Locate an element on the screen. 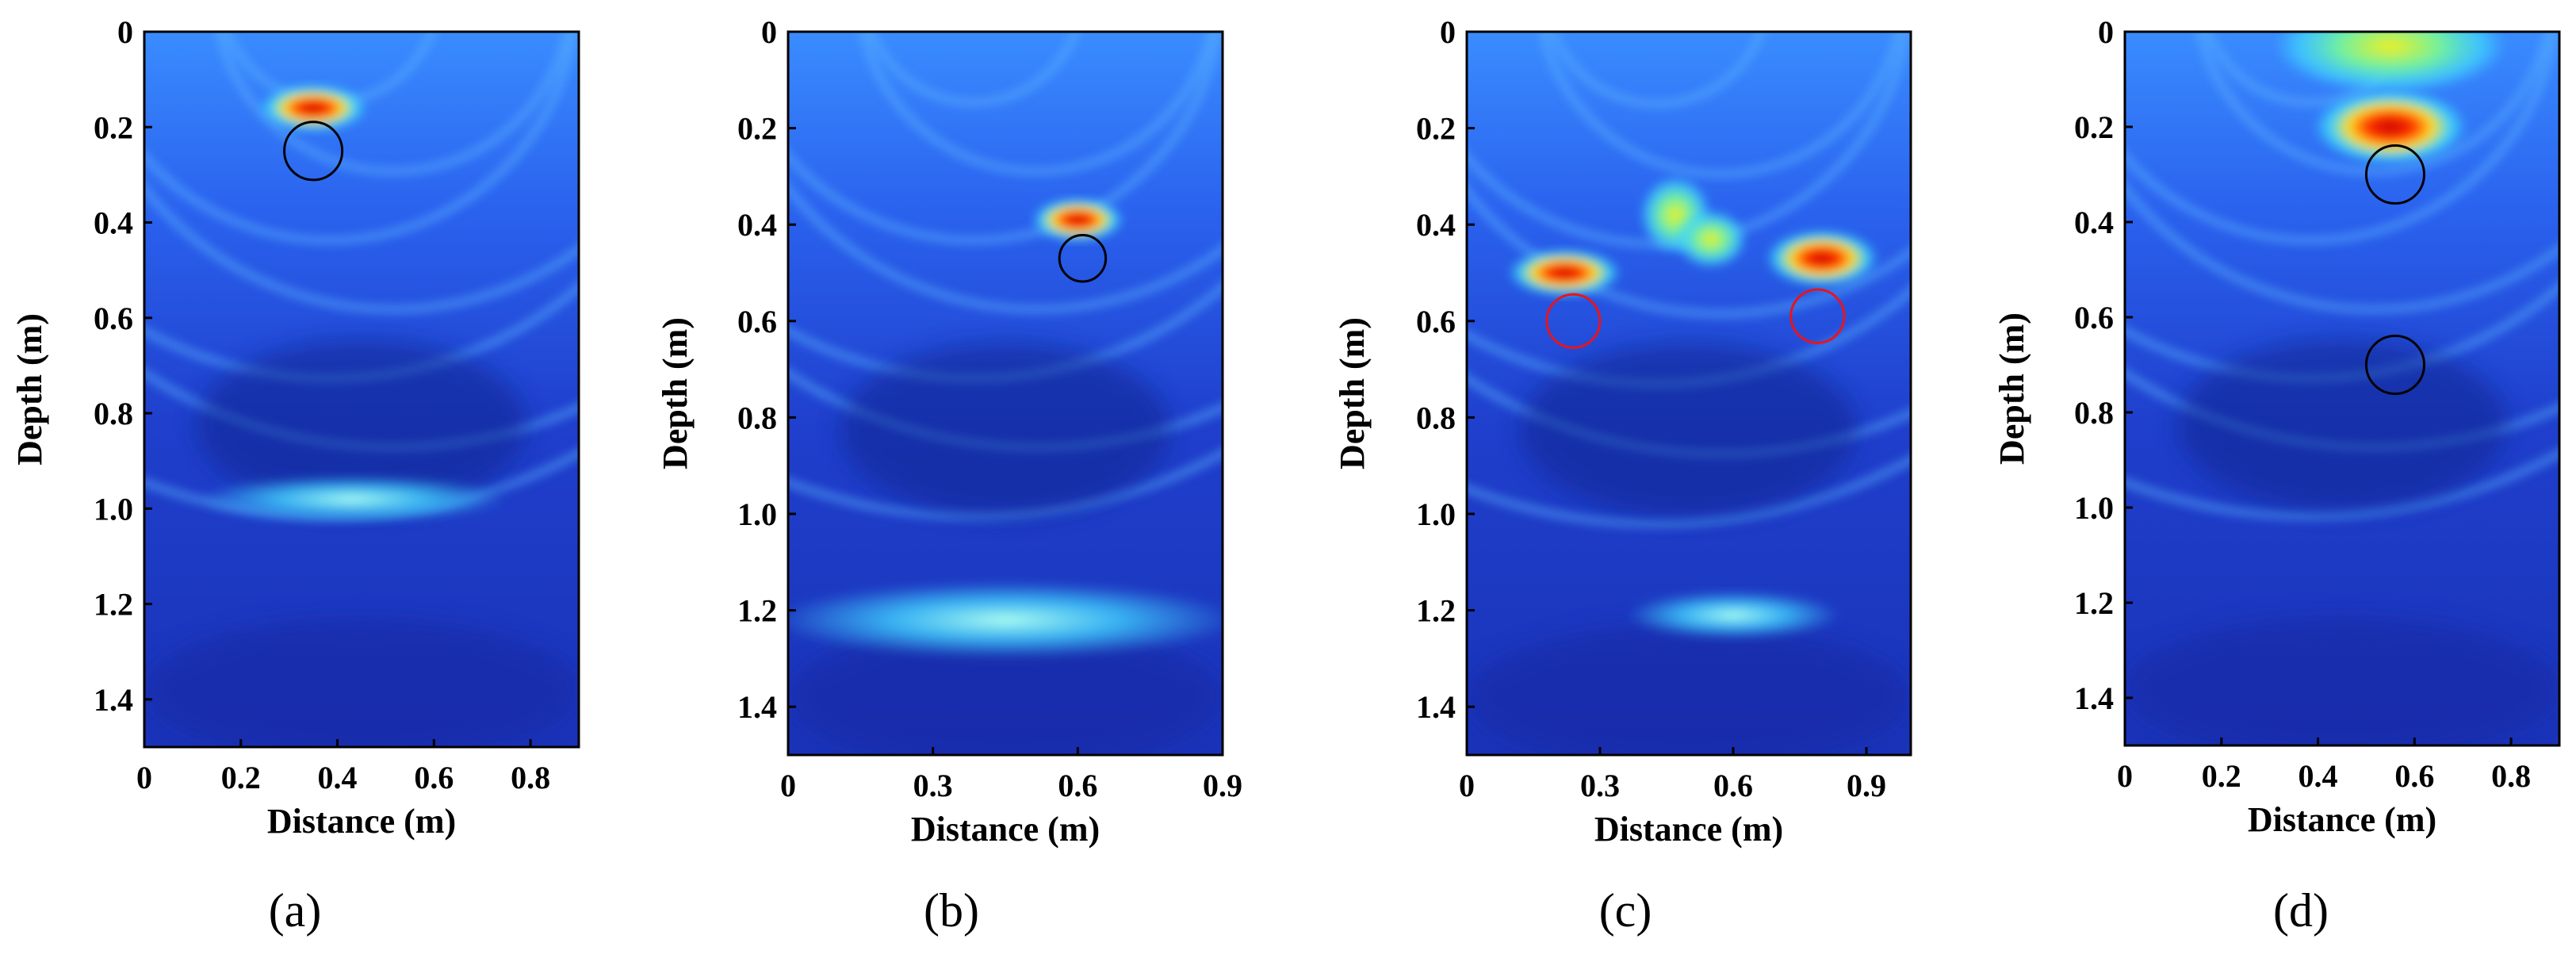 This screenshot has width=2576, height=958. panel-label: (d) is located at coordinates (2301, 910).